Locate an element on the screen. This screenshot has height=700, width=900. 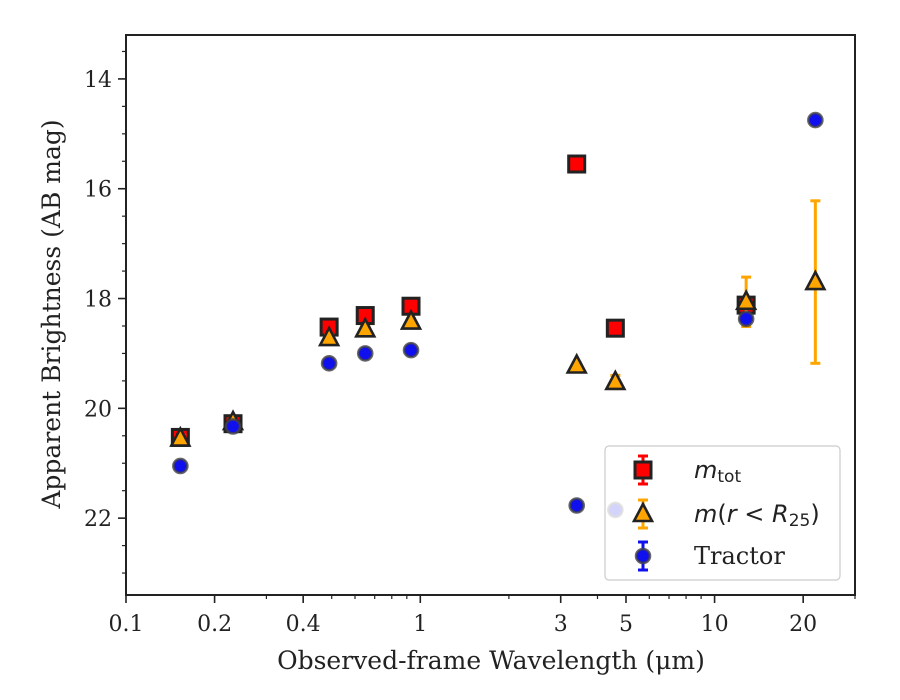
y-tick-label: 18 is located at coordinates (98, 300).